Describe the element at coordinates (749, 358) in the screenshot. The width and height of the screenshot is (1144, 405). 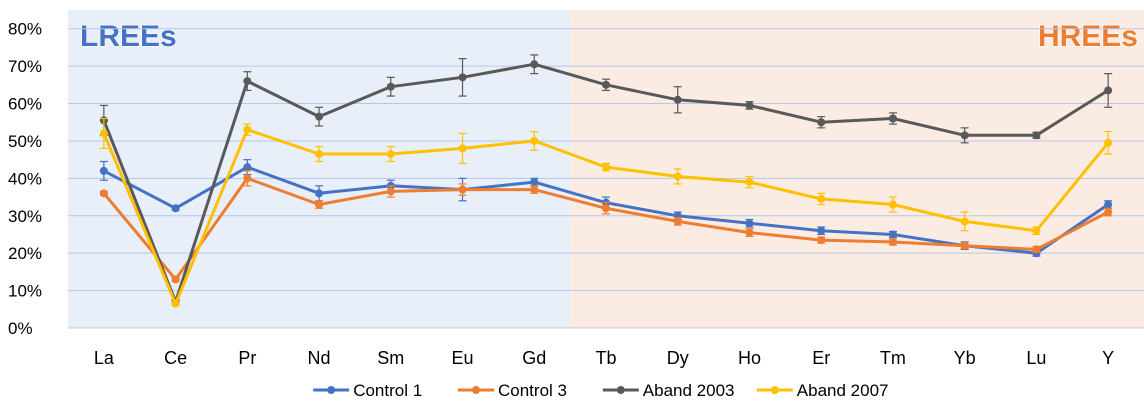
I see `x-tick-label: Ho` at that location.